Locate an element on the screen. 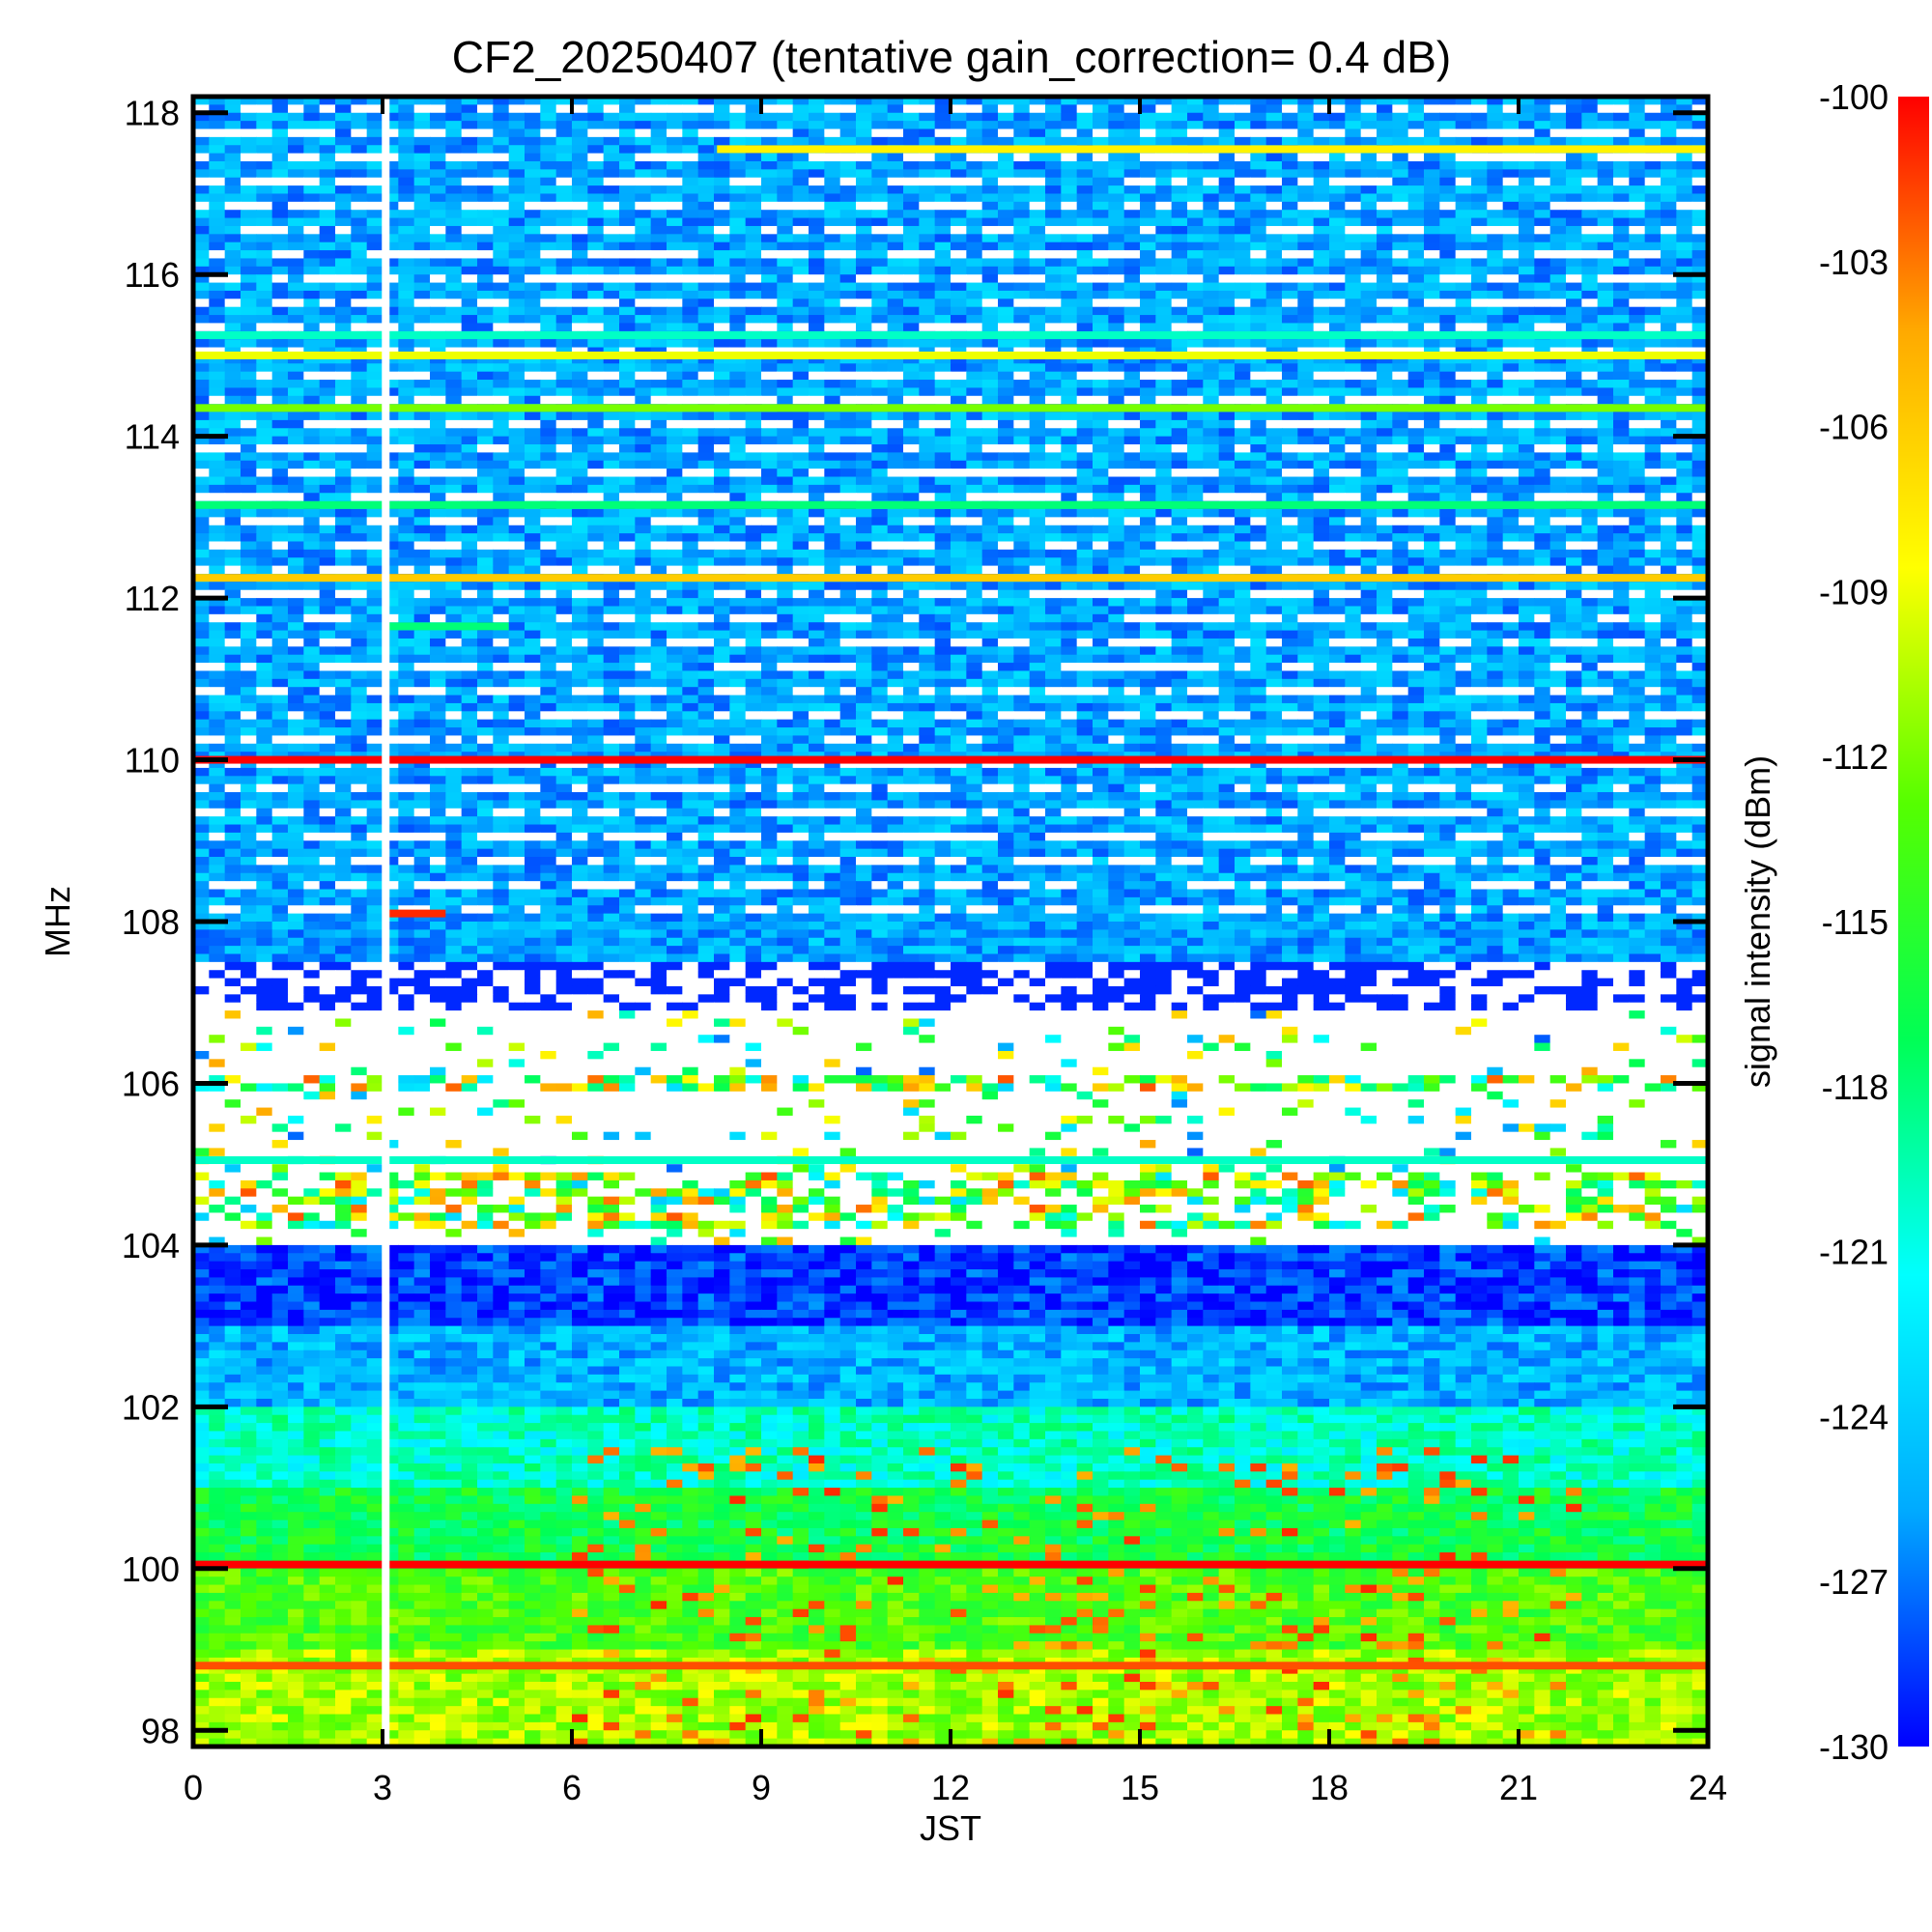 This screenshot has width=1932, height=1932. x-tick-label: 3 is located at coordinates (382, 1787).